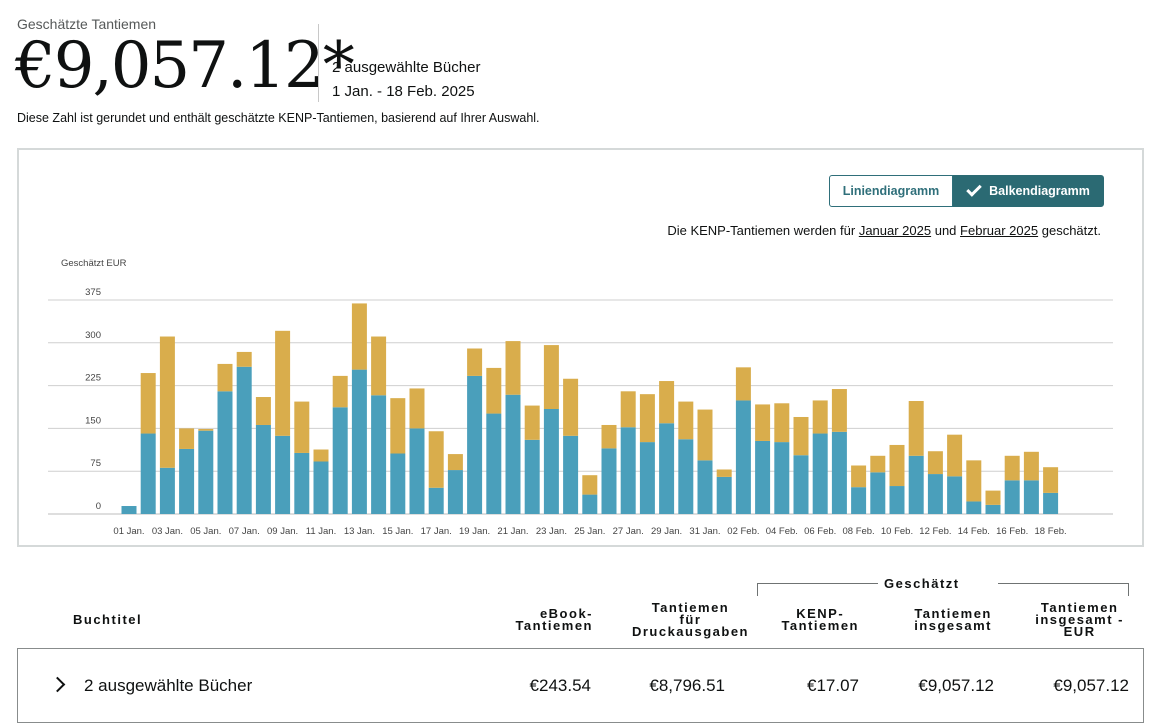 Image resolution: width=1163 pixels, height=728 pixels. Describe the element at coordinates (1079, 619) in the screenshot. I see `column-header-total-eur: Tantiemen insgesamt - EUR` at that location.